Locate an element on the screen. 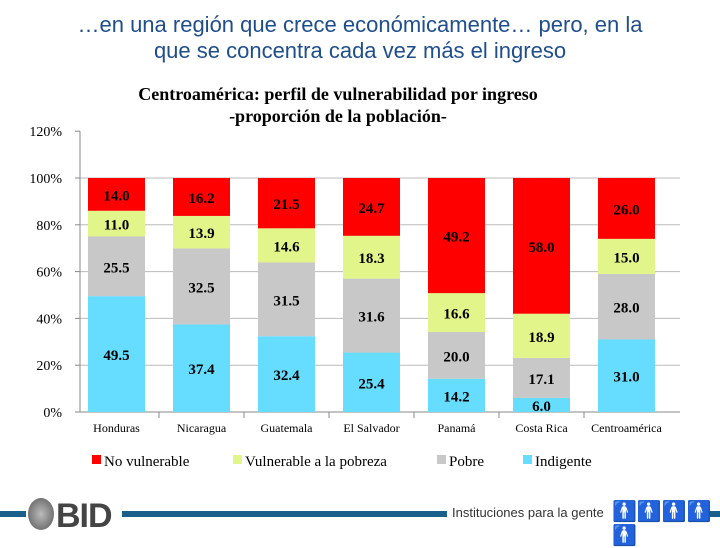 This screenshot has height=548, width=720. data-label: 13.9 is located at coordinates (201, 234).